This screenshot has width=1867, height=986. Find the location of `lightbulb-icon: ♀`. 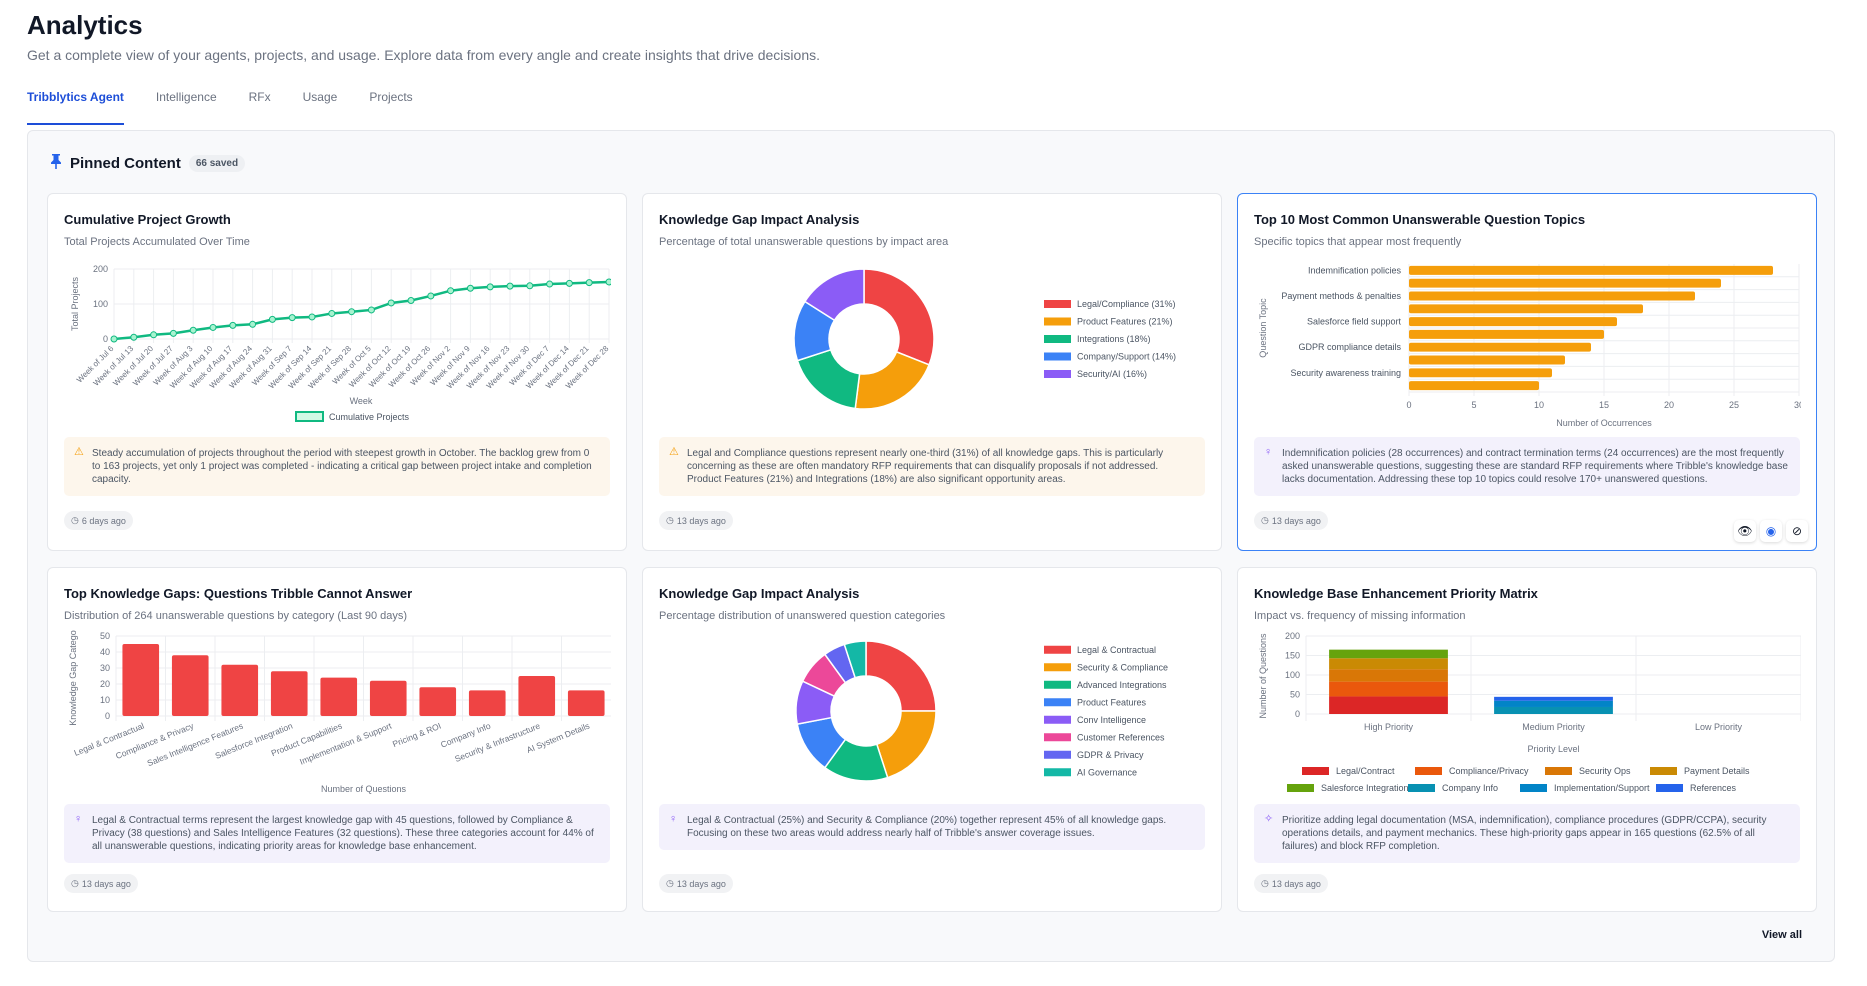

lightbulb-icon: ♀ is located at coordinates (1268, 452).